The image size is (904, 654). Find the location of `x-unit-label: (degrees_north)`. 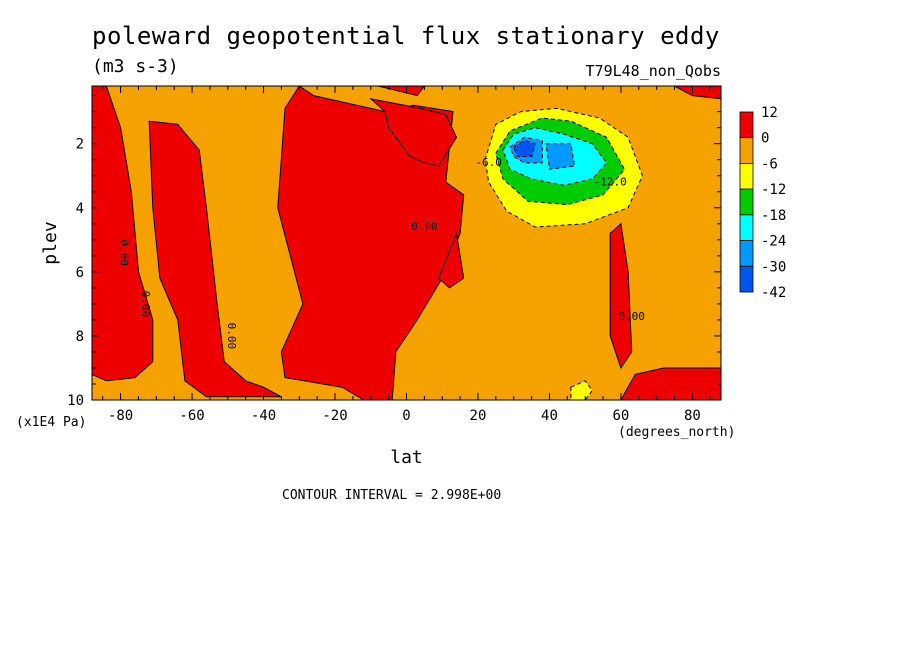

x-unit-label: (degrees_north) is located at coordinates (677, 432).